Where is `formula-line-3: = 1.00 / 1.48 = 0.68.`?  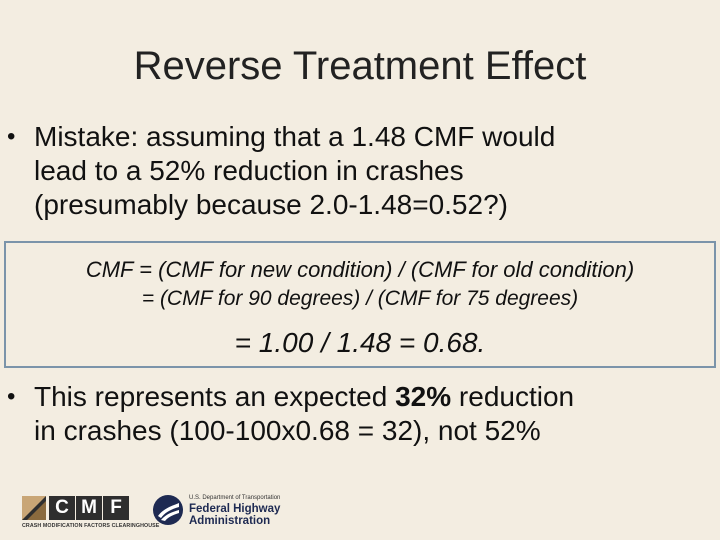 formula-line-3: = 1.00 / 1.48 = 0.68. is located at coordinates (360, 342).